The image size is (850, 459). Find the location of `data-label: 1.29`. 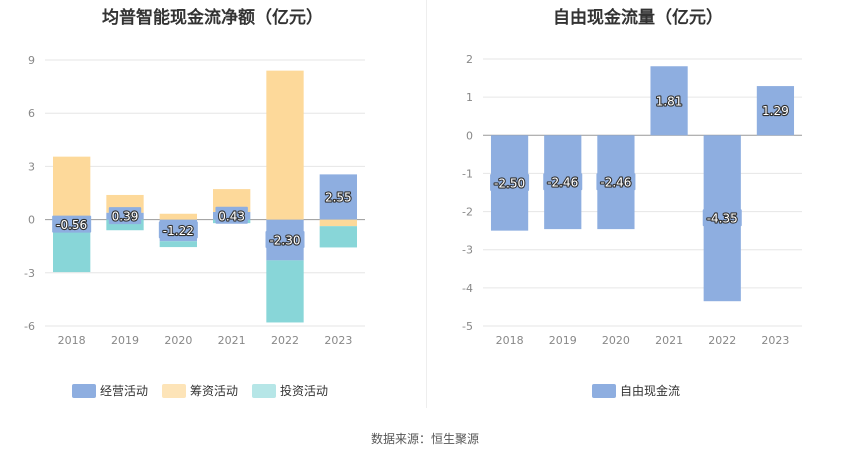

data-label: 1.29 is located at coordinates (775, 111).